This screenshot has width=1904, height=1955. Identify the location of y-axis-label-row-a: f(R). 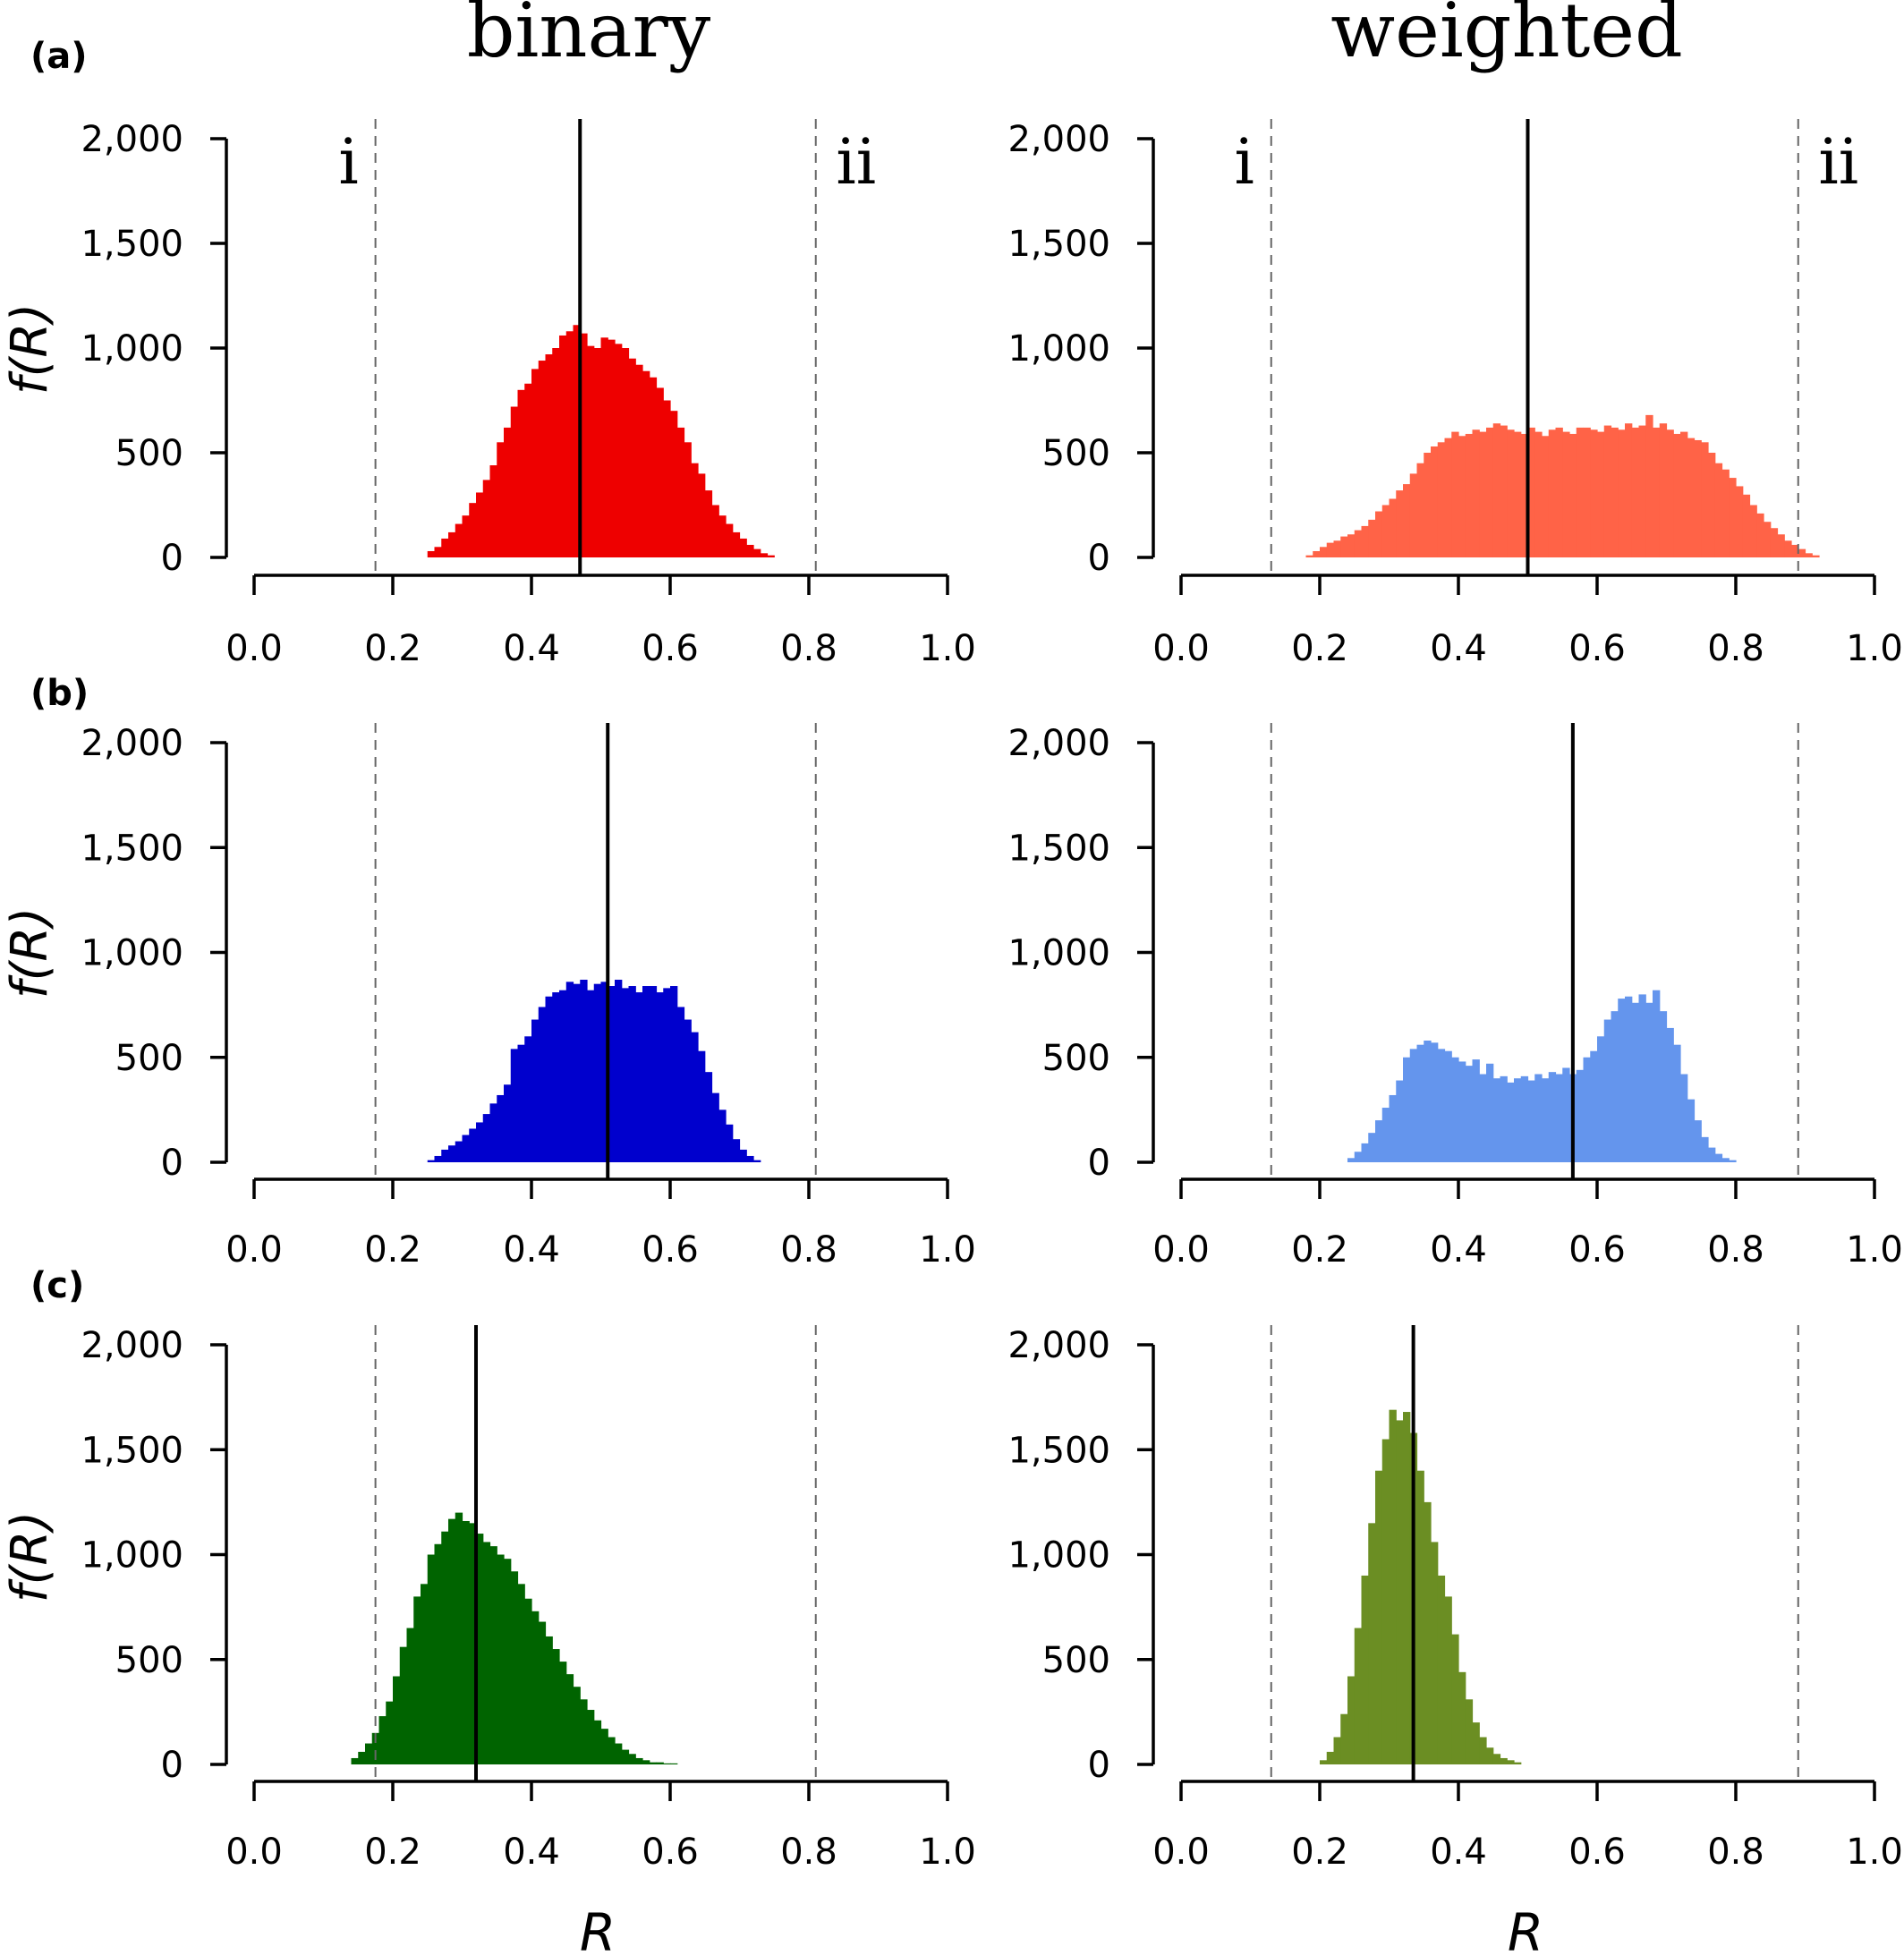
(30, 349).